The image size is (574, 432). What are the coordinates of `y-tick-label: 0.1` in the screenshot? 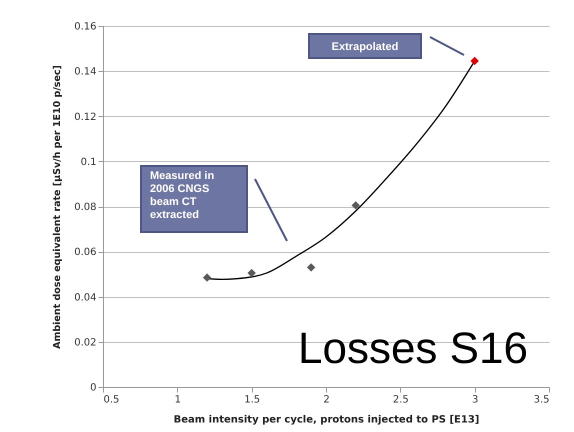 It's located at (88, 162).